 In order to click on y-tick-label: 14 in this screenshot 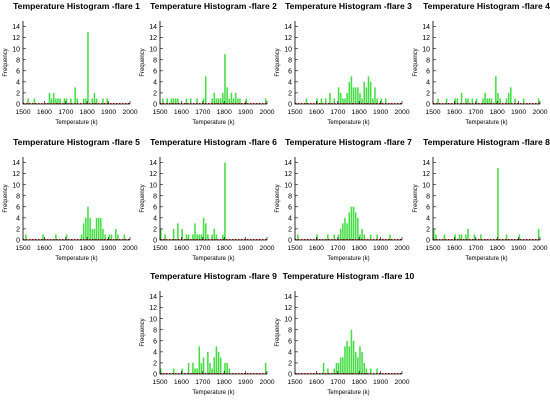, I will do `click(153, 297)`.